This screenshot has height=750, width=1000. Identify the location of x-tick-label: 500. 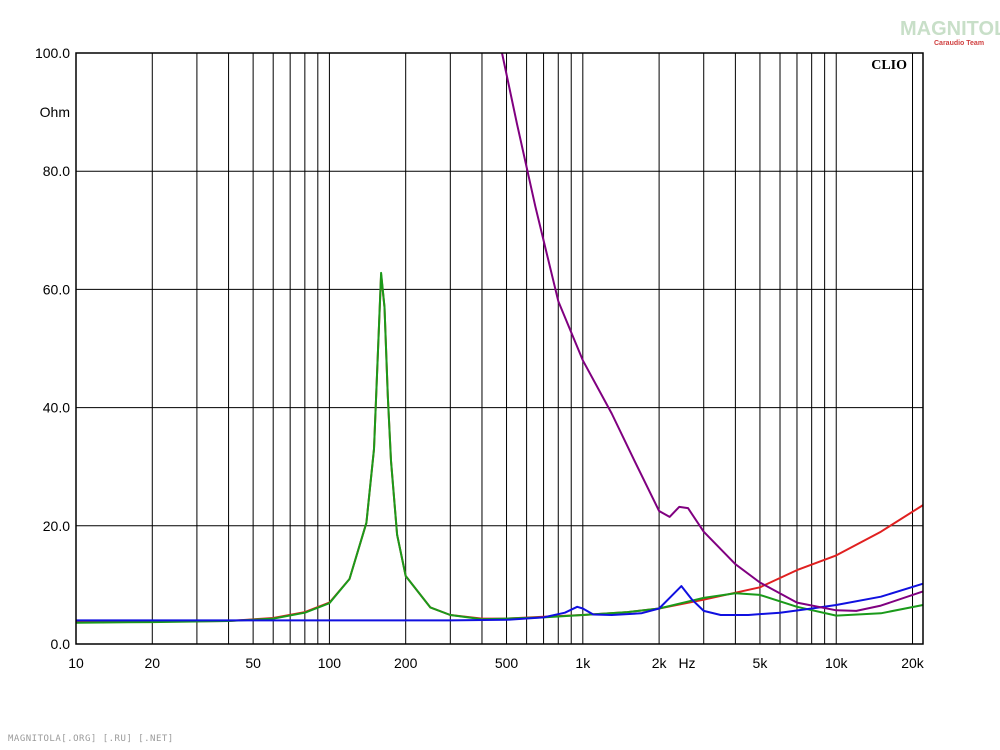
(507, 663).